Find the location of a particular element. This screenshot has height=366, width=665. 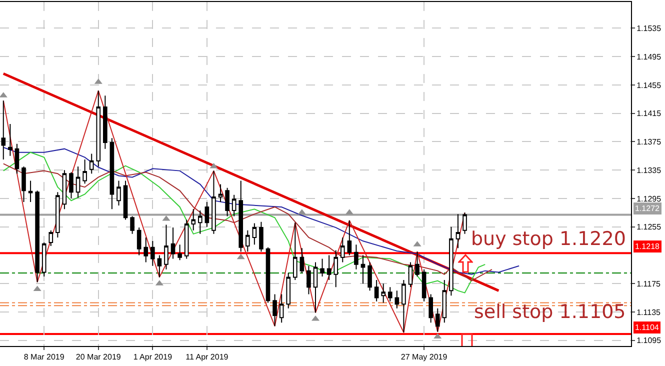

x-tick-label: 8 Mar 2019 is located at coordinates (44, 357).